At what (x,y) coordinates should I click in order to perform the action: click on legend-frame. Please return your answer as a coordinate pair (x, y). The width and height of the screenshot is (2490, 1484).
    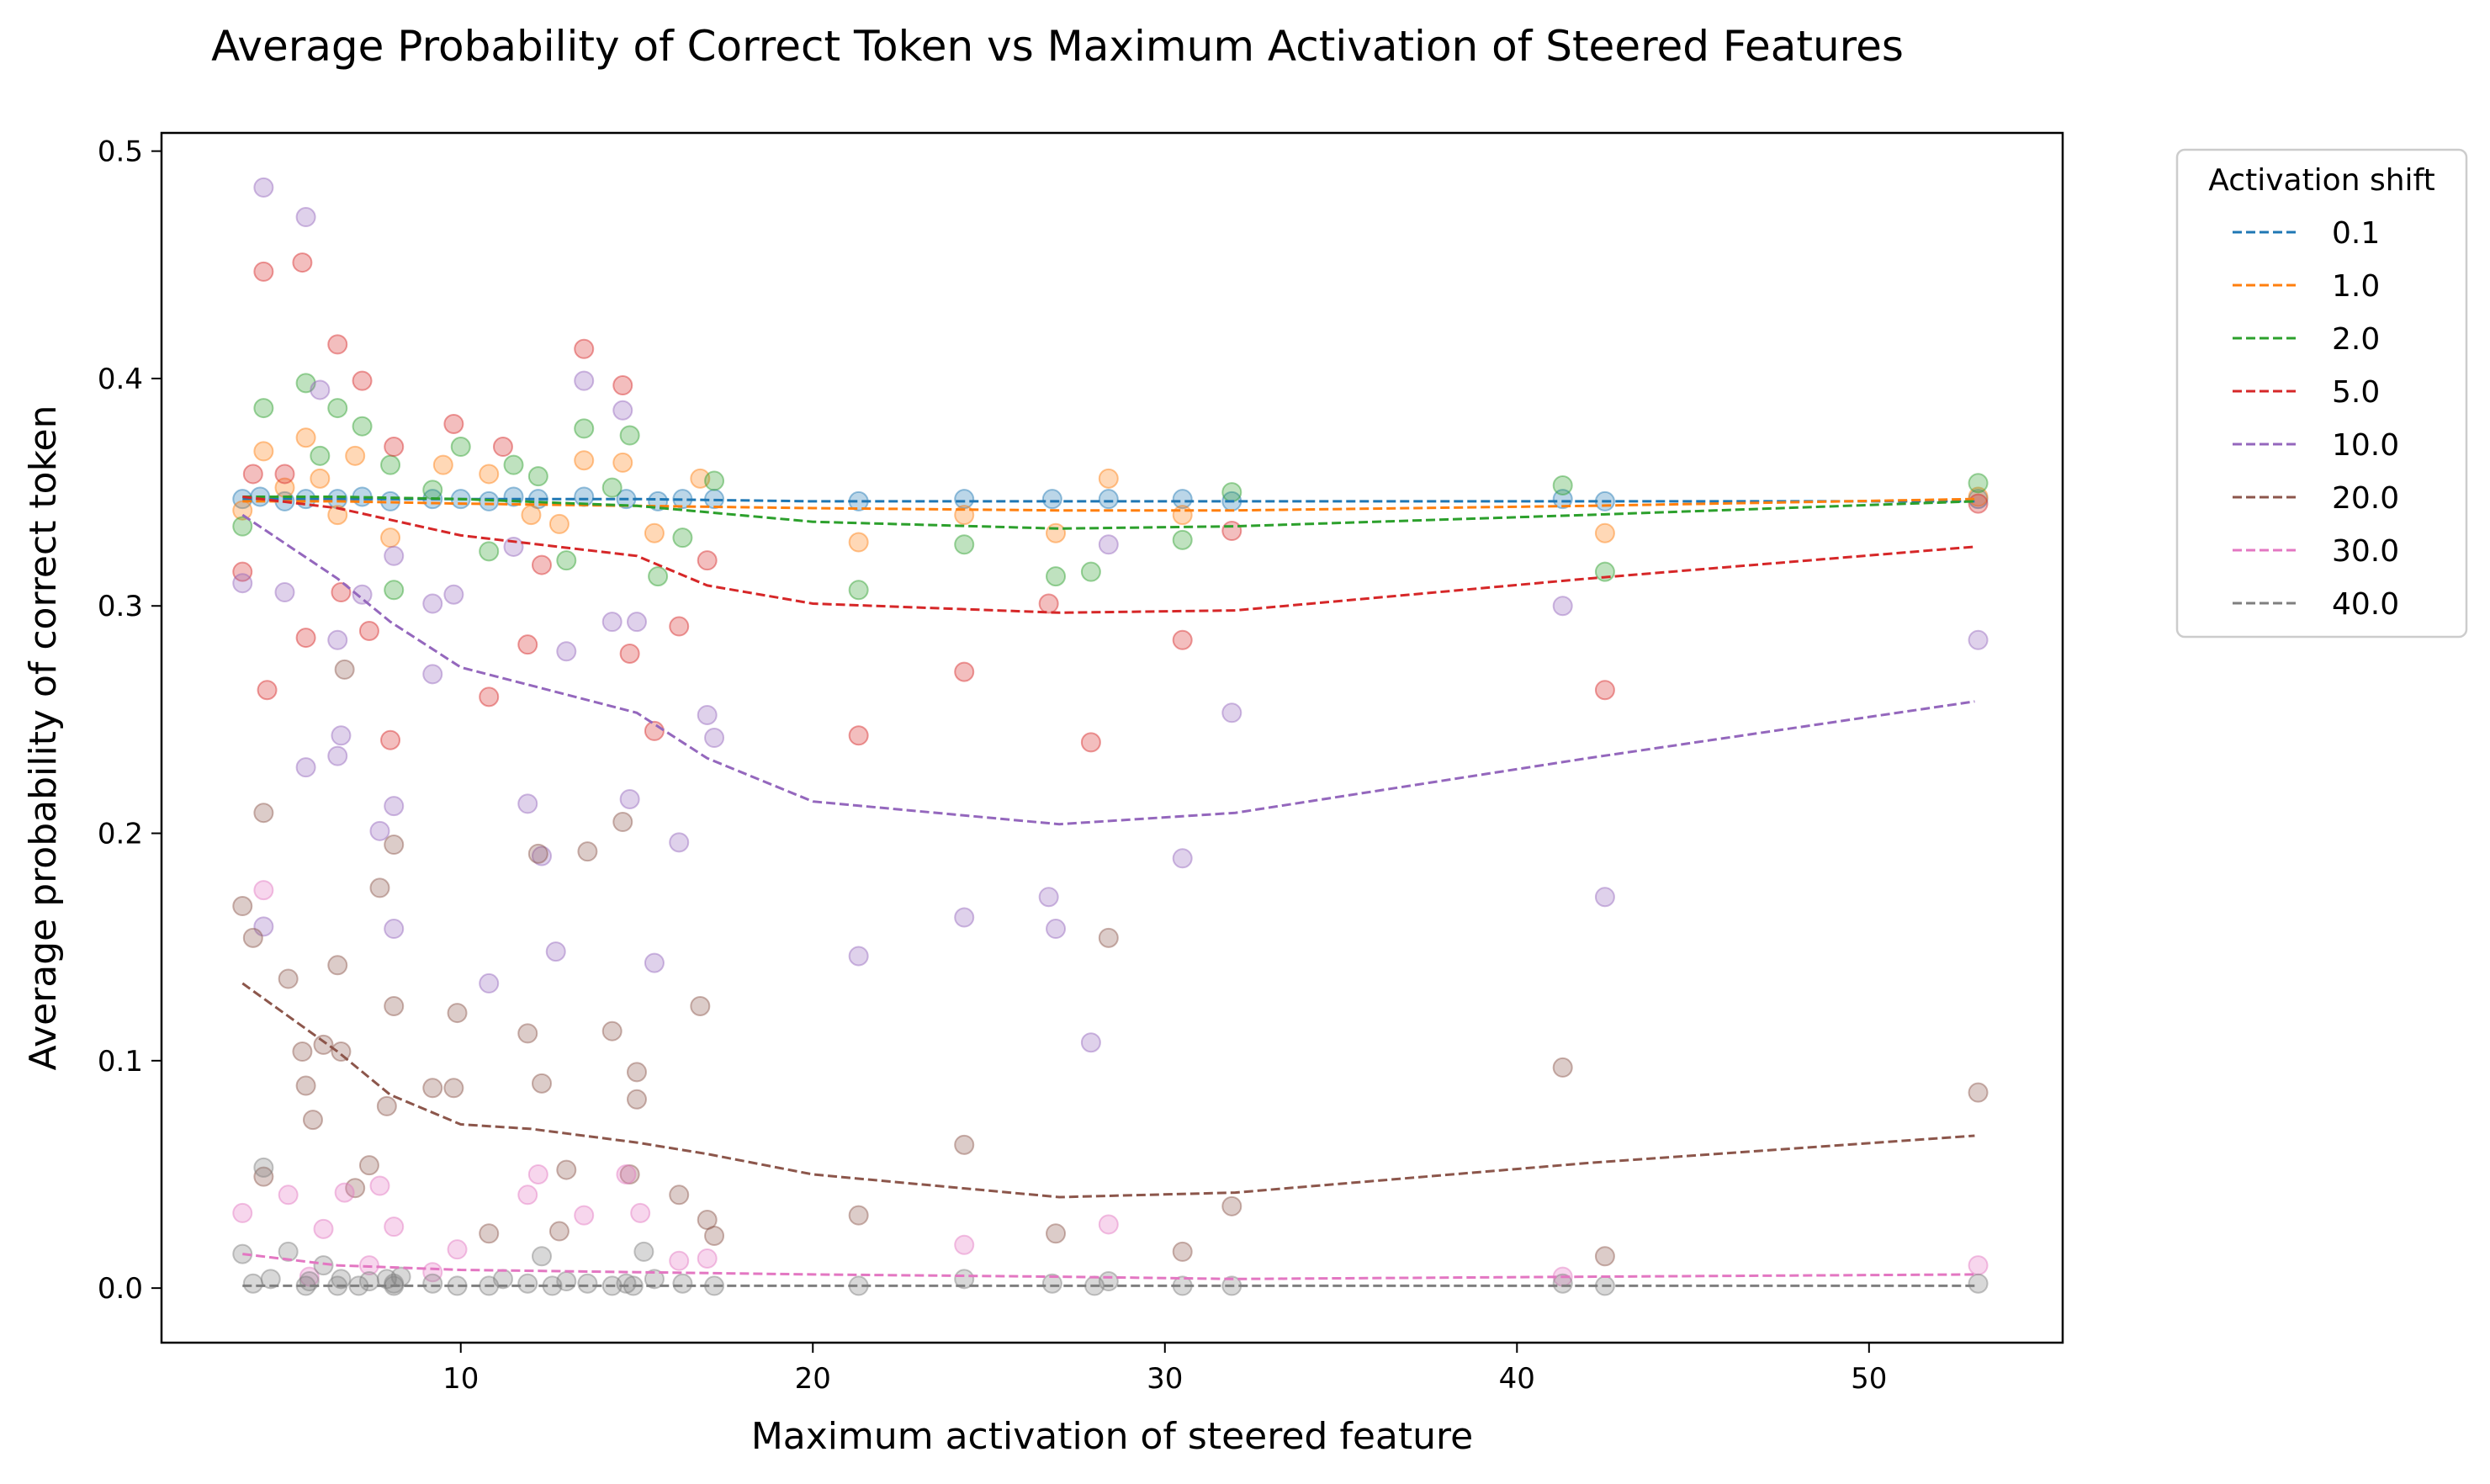
    Looking at the image, I should click on (2321, 393).